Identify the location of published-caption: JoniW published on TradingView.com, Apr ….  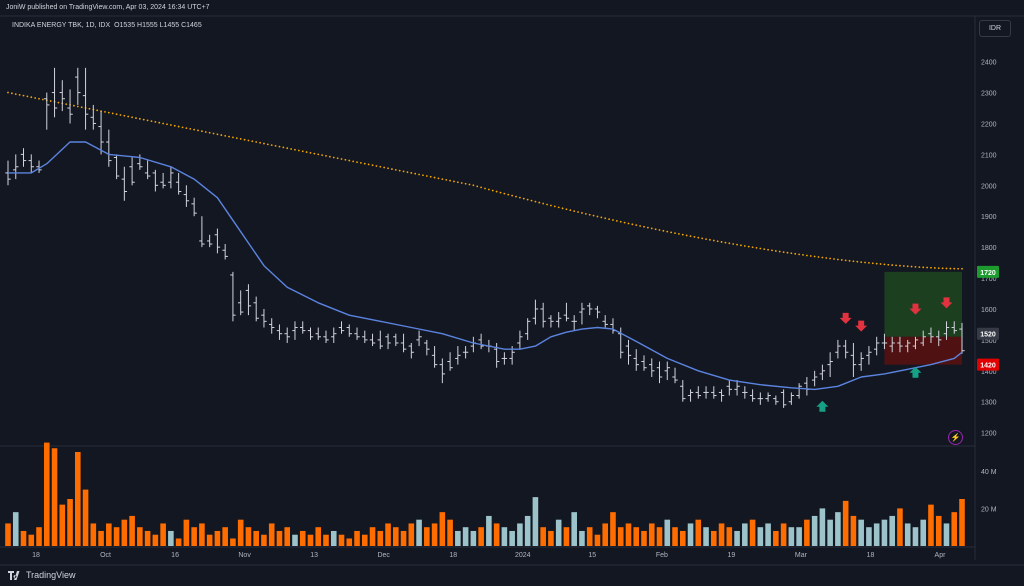
(108, 7).